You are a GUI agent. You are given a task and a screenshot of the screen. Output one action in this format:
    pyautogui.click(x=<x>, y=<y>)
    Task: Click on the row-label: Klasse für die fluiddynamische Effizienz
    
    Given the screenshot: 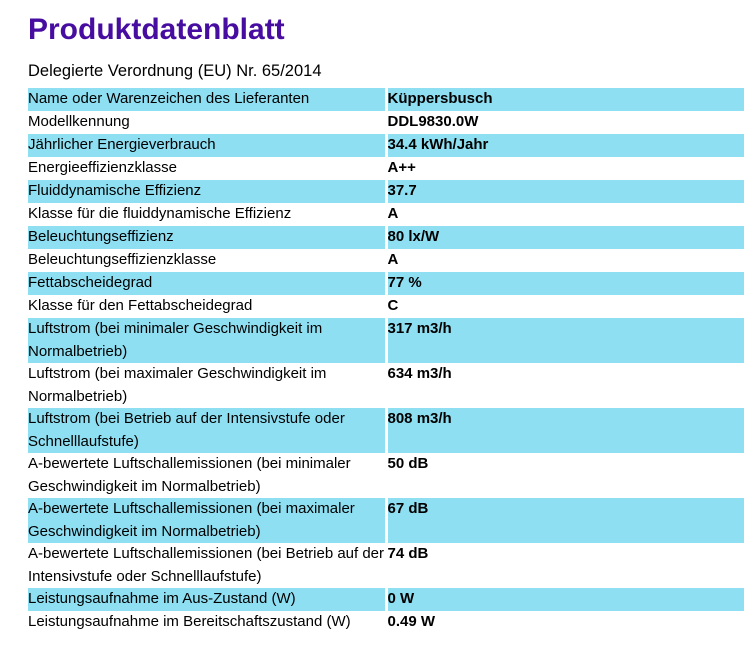 What is the action you would take?
    pyautogui.click(x=208, y=214)
    